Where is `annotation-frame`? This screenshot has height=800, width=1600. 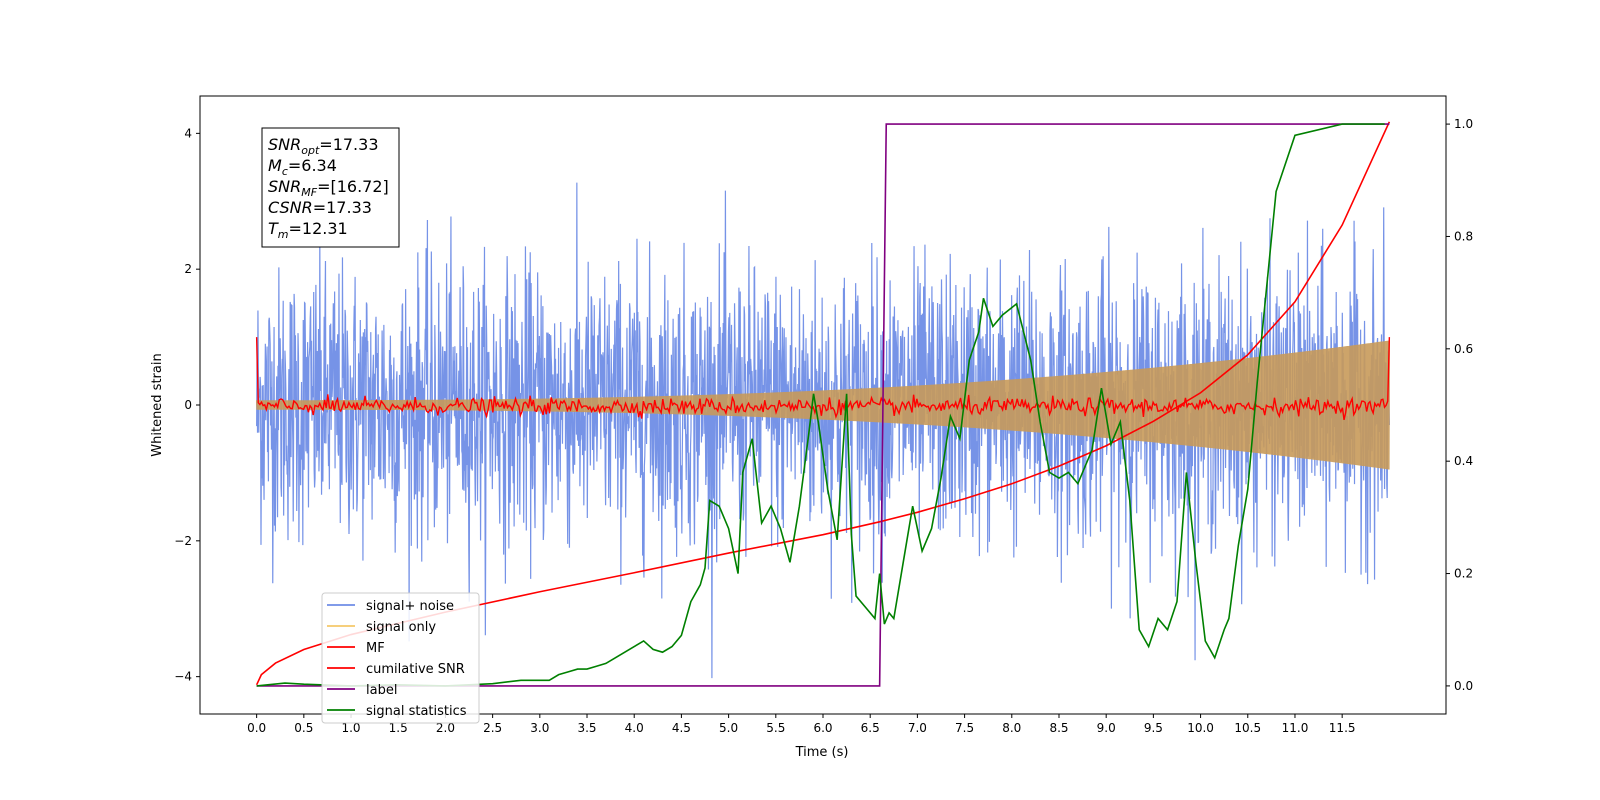
annotation-frame is located at coordinates (330, 187).